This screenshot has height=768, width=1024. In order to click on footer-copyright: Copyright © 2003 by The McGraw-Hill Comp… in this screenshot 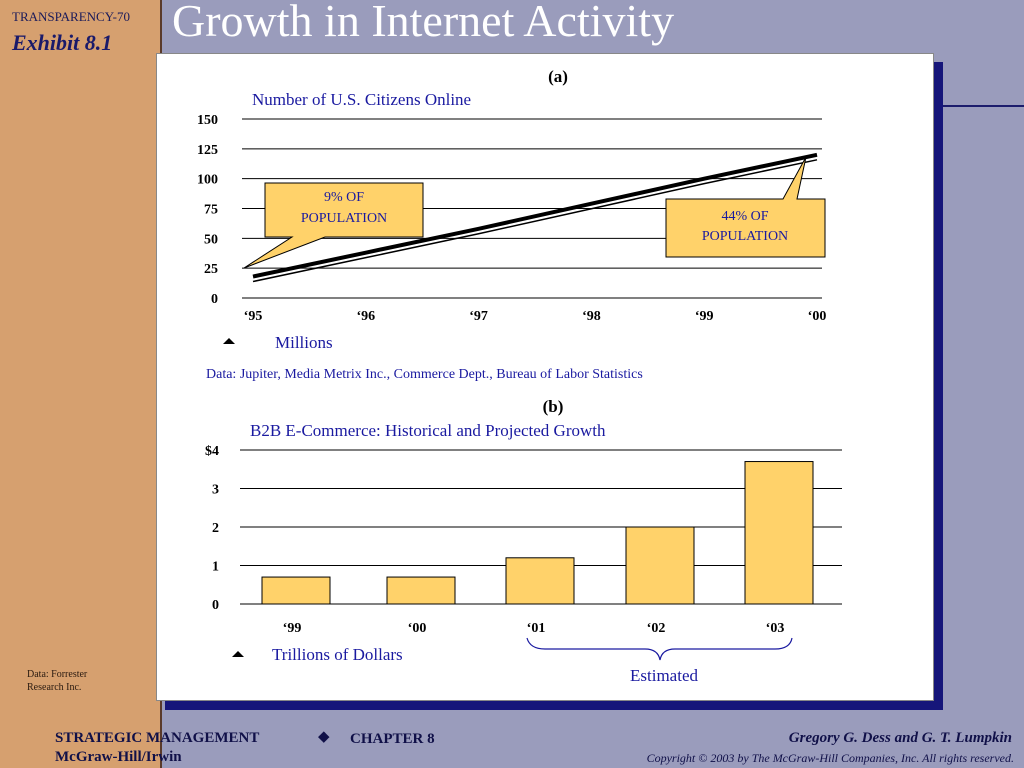, I will do `click(830, 758)`.